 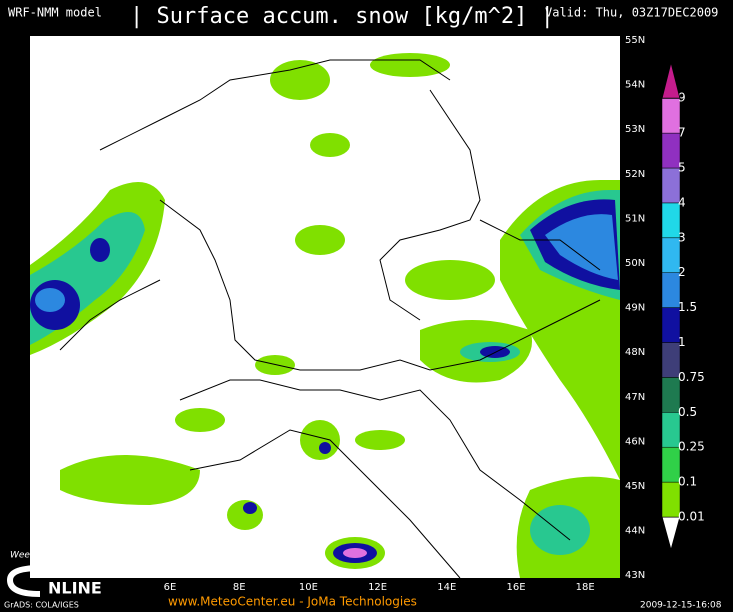 I want to click on lat-label: 55N, so click(x=635, y=40).